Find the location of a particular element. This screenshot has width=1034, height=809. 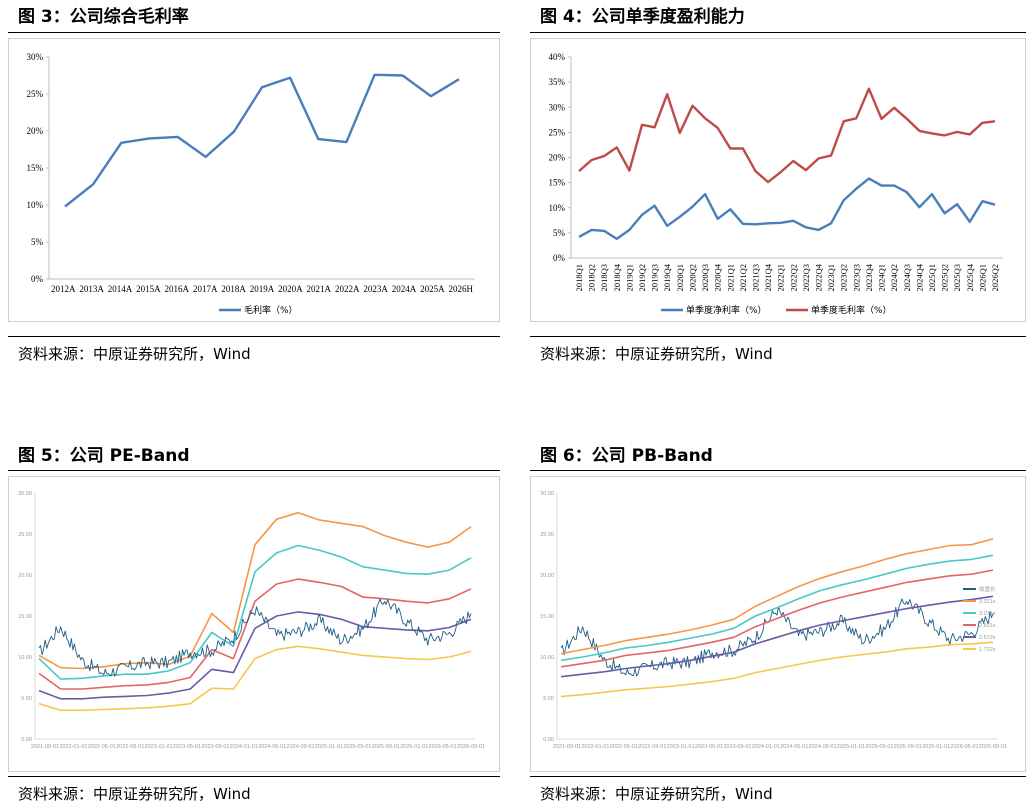

x-tick-label: 2022-05-01 is located at coordinates (102, 747).